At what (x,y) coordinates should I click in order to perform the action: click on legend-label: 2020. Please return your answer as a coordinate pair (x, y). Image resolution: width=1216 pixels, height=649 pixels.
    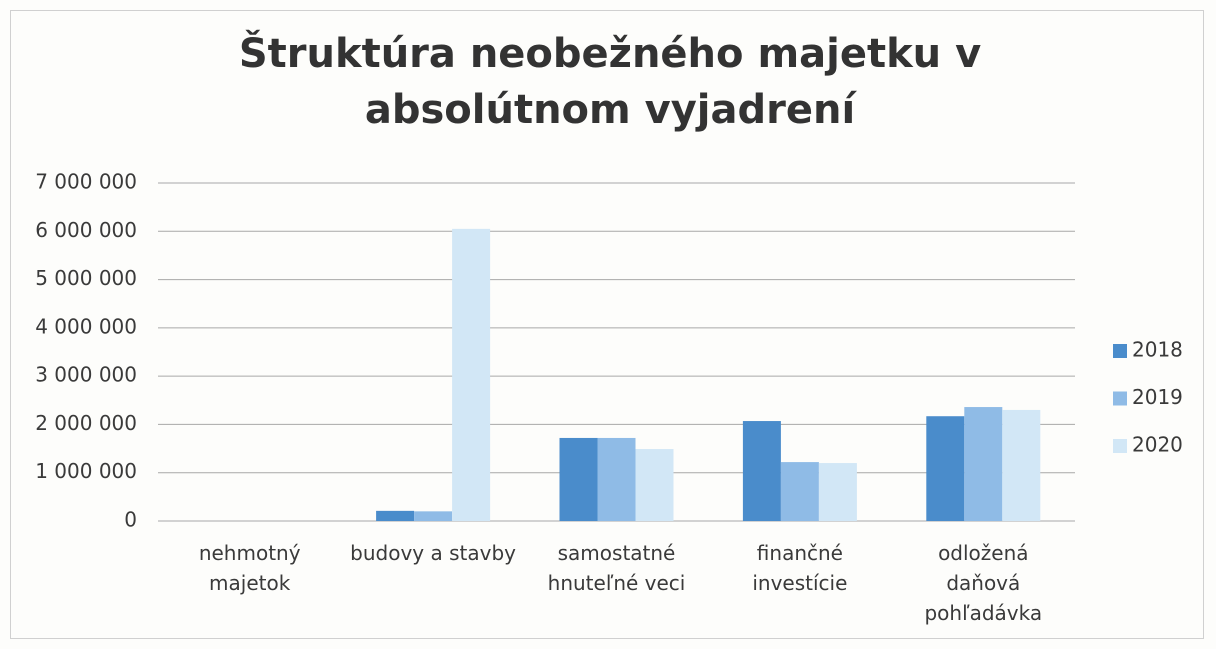
    Looking at the image, I should click on (1157, 445).